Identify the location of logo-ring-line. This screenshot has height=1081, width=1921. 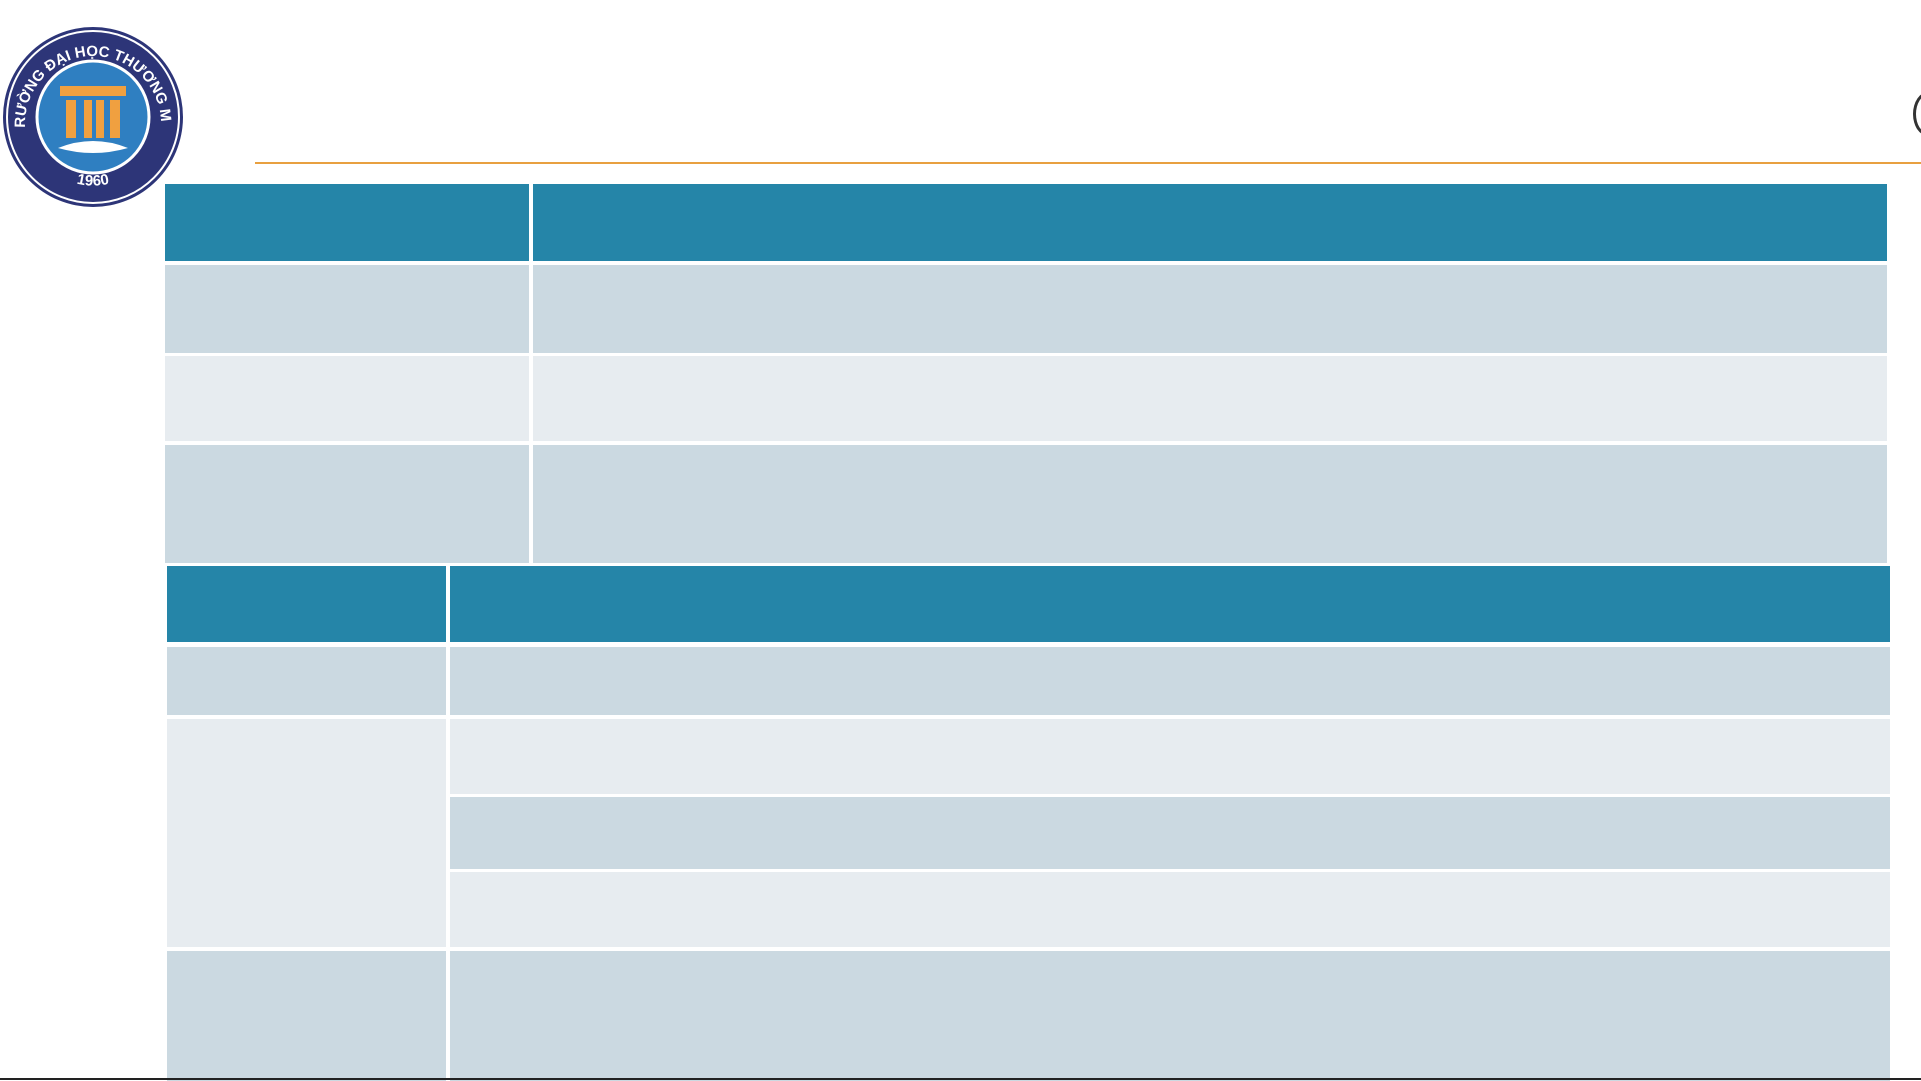
(93, 117).